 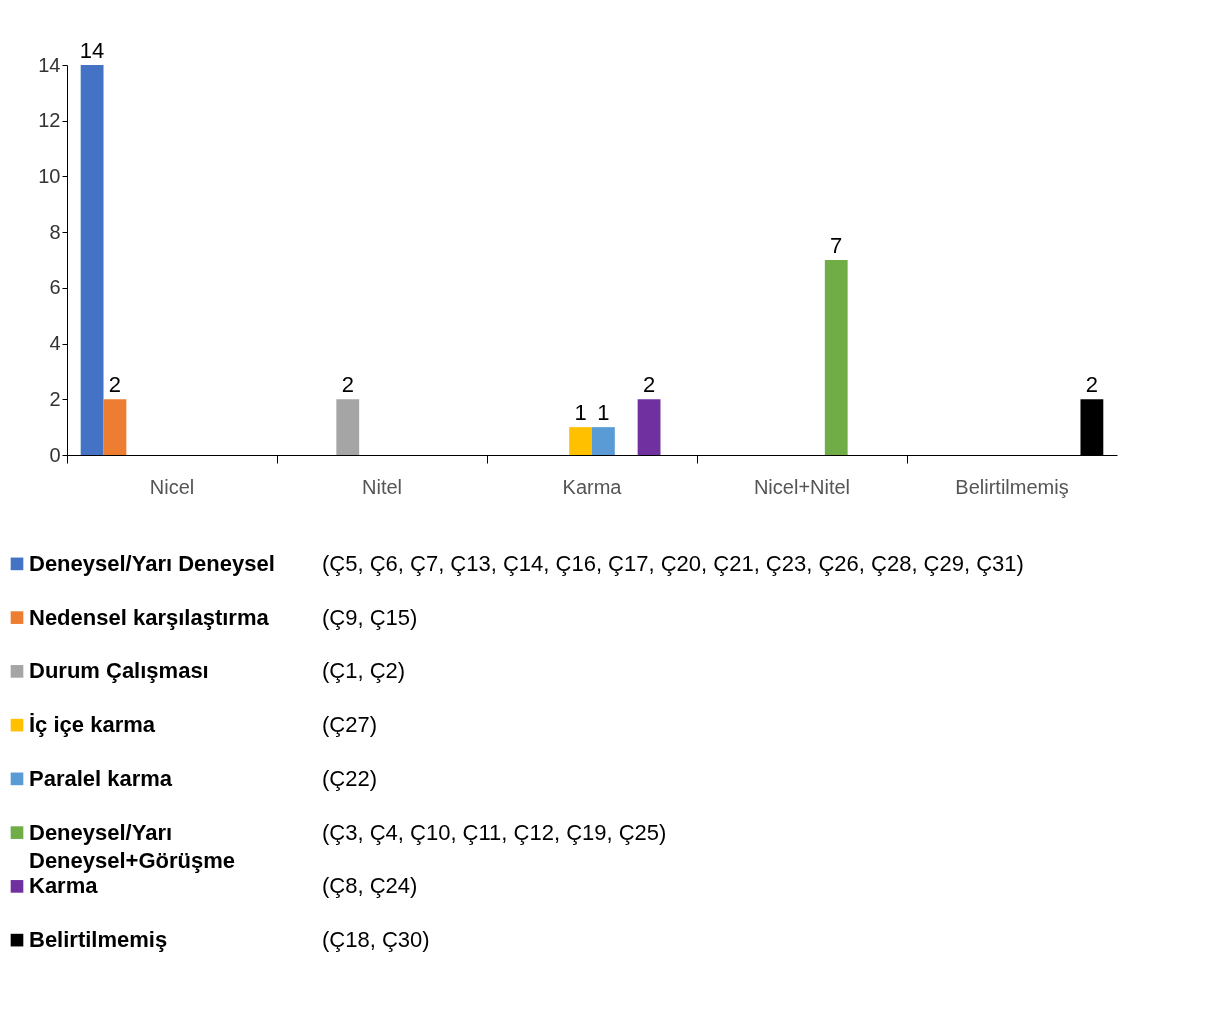 What do you see at coordinates (370, 886) in the screenshot?
I see `text: (Ç8, Ç24)` at bounding box center [370, 886].